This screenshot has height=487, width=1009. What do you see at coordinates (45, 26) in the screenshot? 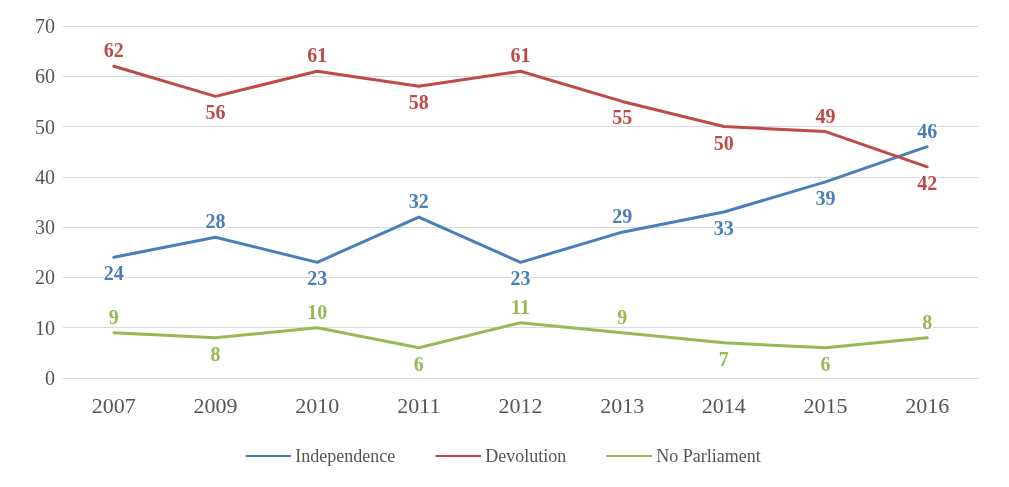
I see `y-tick-label: 70` at bounding box center [45, 26].